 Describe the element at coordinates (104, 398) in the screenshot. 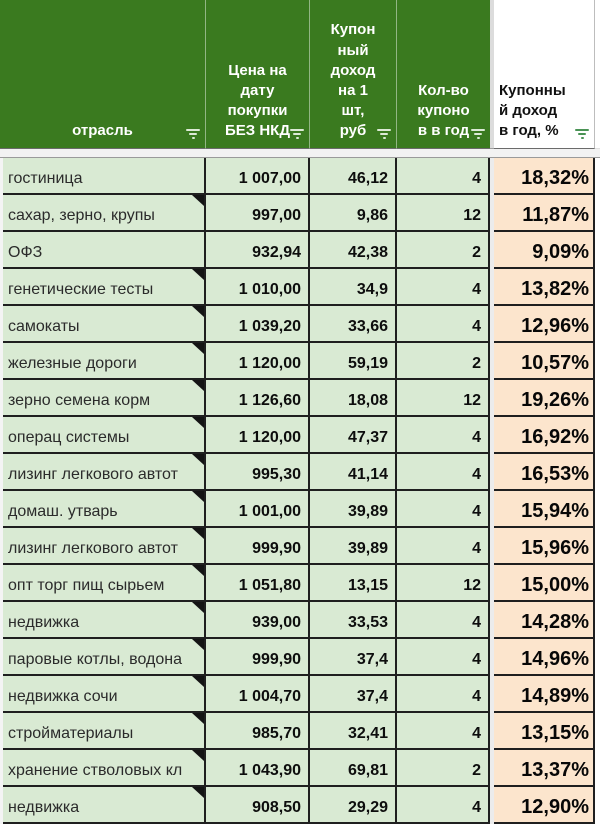

I see `cell-industry: зерно семена корм` at that location.